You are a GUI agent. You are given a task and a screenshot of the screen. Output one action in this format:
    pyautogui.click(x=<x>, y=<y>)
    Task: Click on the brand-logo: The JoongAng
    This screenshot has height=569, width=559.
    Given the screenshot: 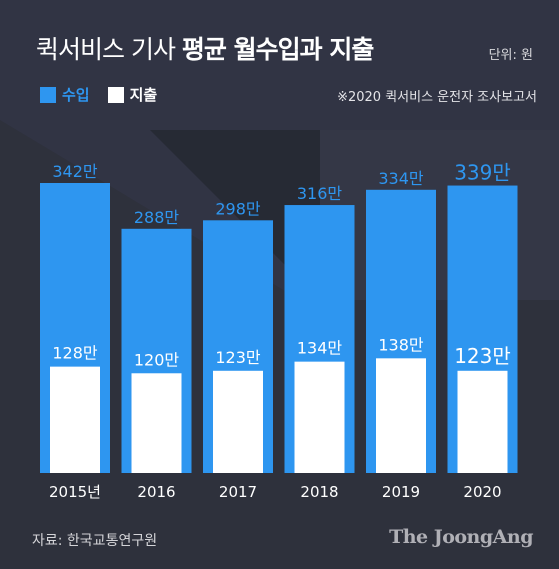 What is the action you would take?
    pyautogui.click(x=461, y=537)
    